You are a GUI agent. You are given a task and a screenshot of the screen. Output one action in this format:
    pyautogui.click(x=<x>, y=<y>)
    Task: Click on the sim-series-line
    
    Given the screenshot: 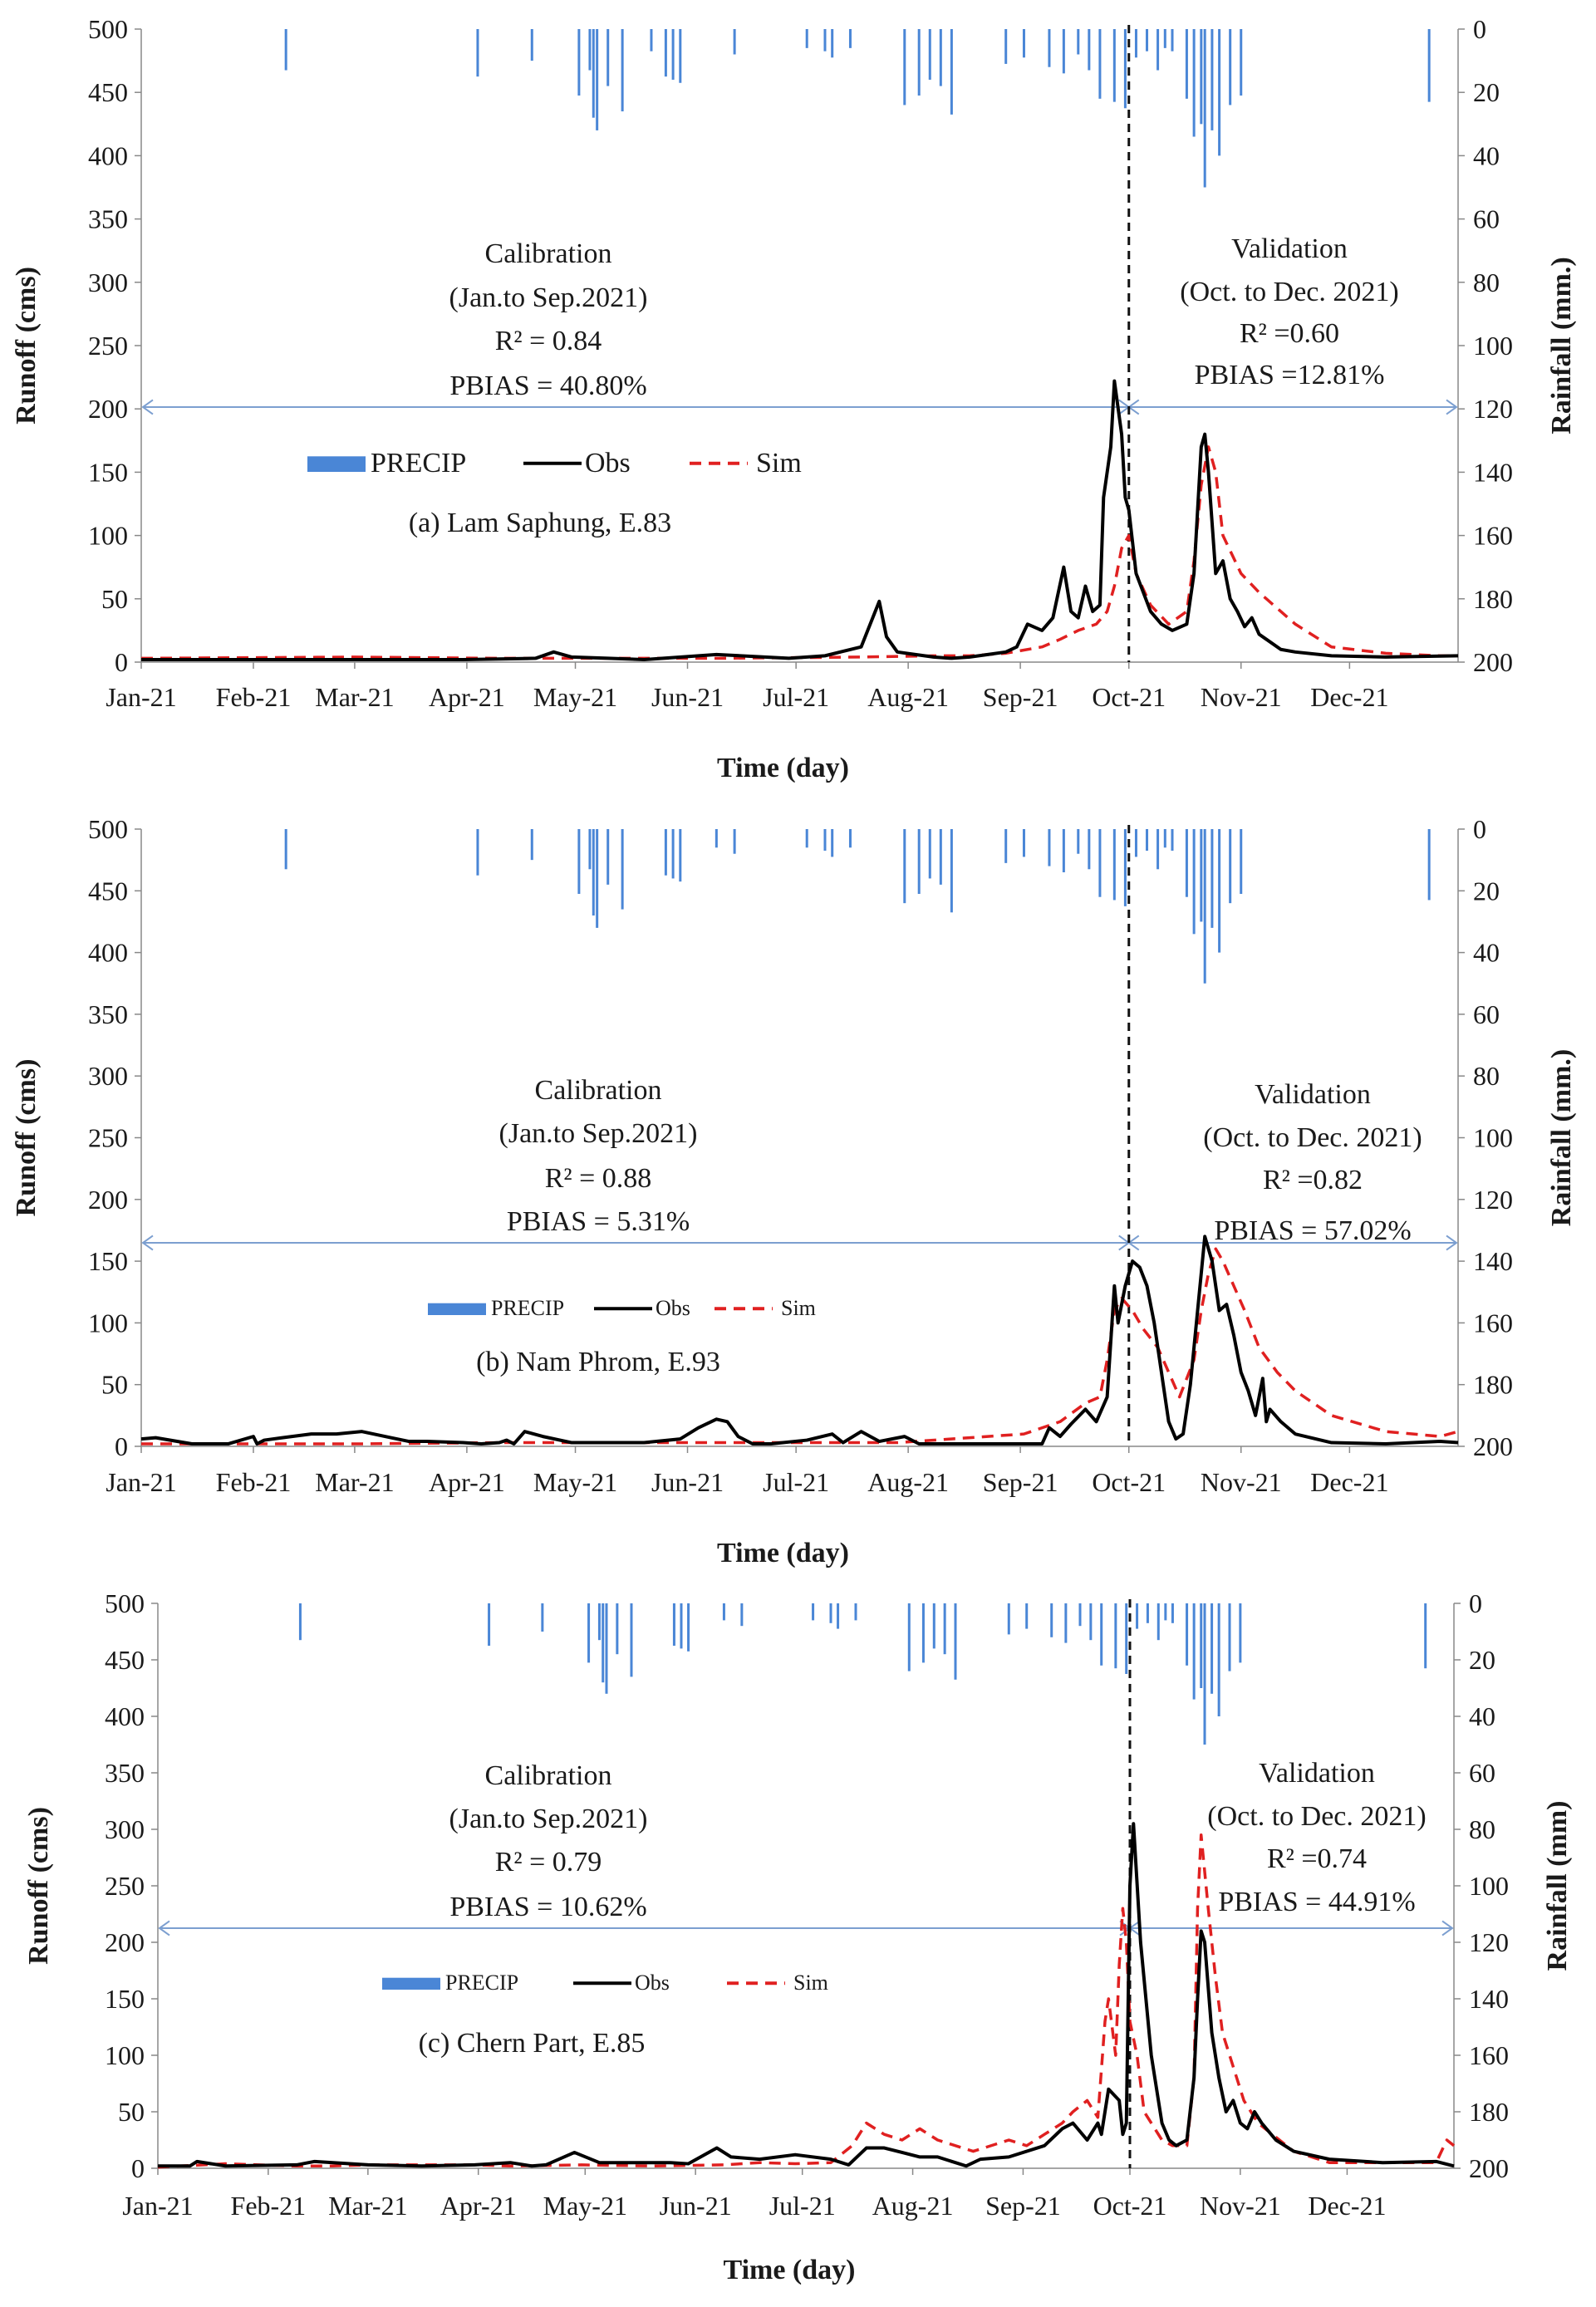 What is the action you would take?
    pyautogui.click(x=806, y=2001)
    